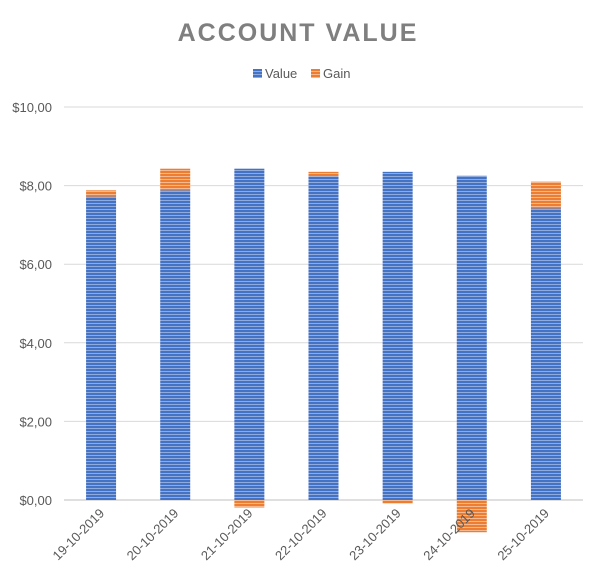 The width and height of the screenshot is (598, 574). I want to click on y-tick-label: $6,00, so click(35, 264).